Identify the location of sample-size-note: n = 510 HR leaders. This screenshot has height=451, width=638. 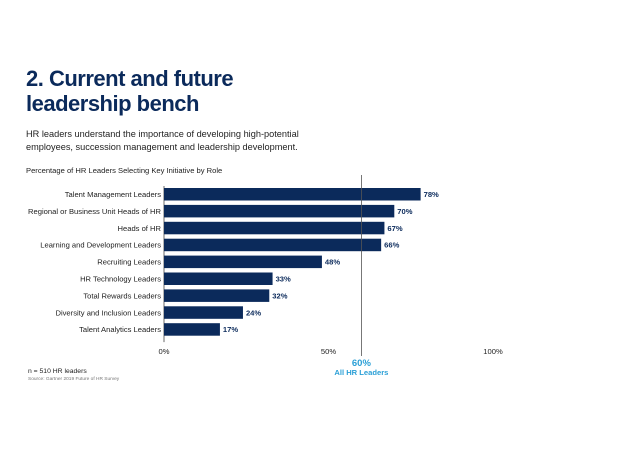
(57, 371).